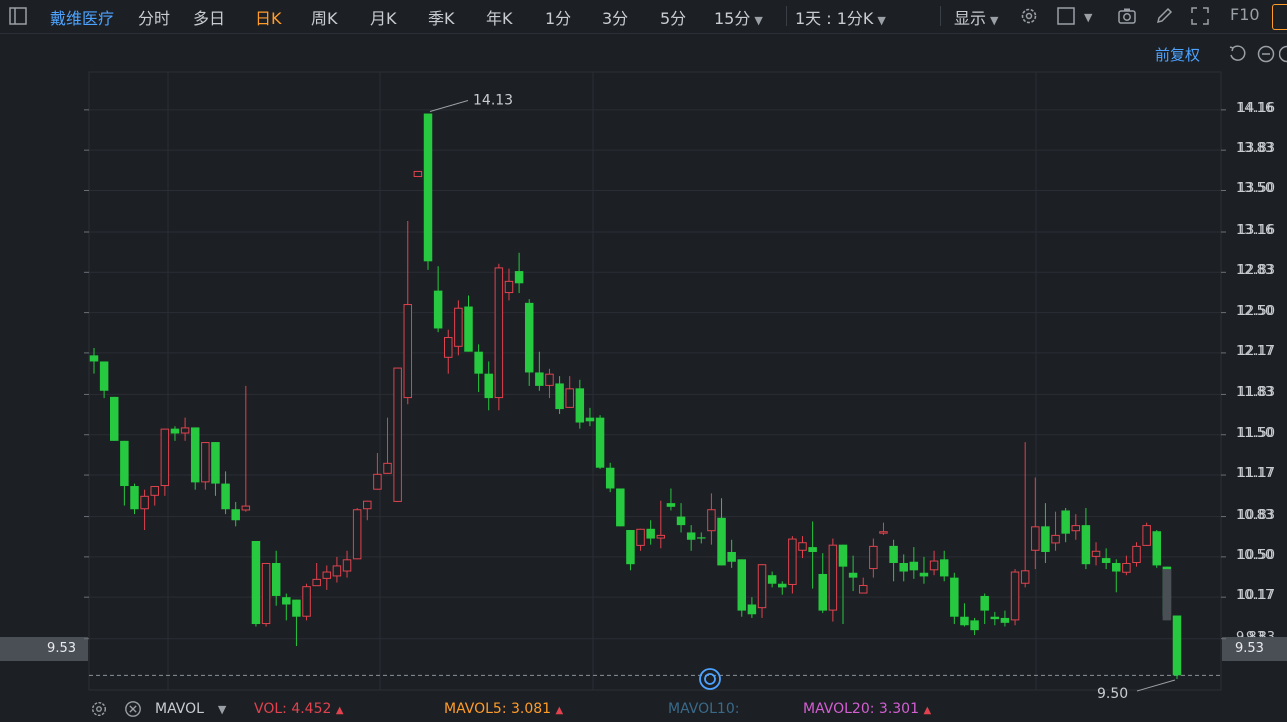 Image resolution: width=1287 pixels, height=722 pixels. Describe the element at coordinates (1255, 149) in the screenshot. I see `y-tick-label-right: 13.83` at that location.